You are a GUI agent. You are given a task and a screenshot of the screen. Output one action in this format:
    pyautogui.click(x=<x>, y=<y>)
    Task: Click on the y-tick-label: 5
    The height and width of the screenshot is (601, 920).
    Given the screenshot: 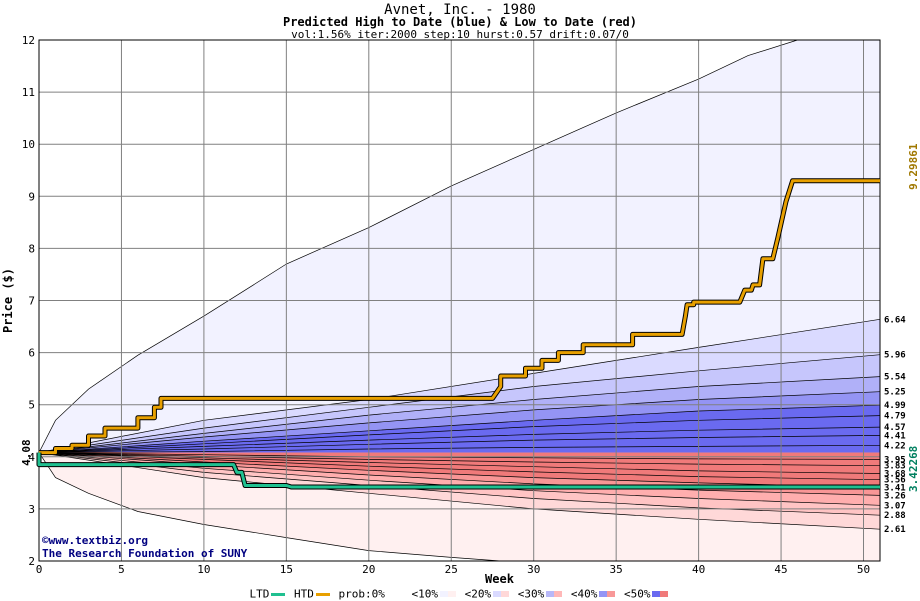 What is the action you would take?
    pyautogui.click(x=31, y=405)
    